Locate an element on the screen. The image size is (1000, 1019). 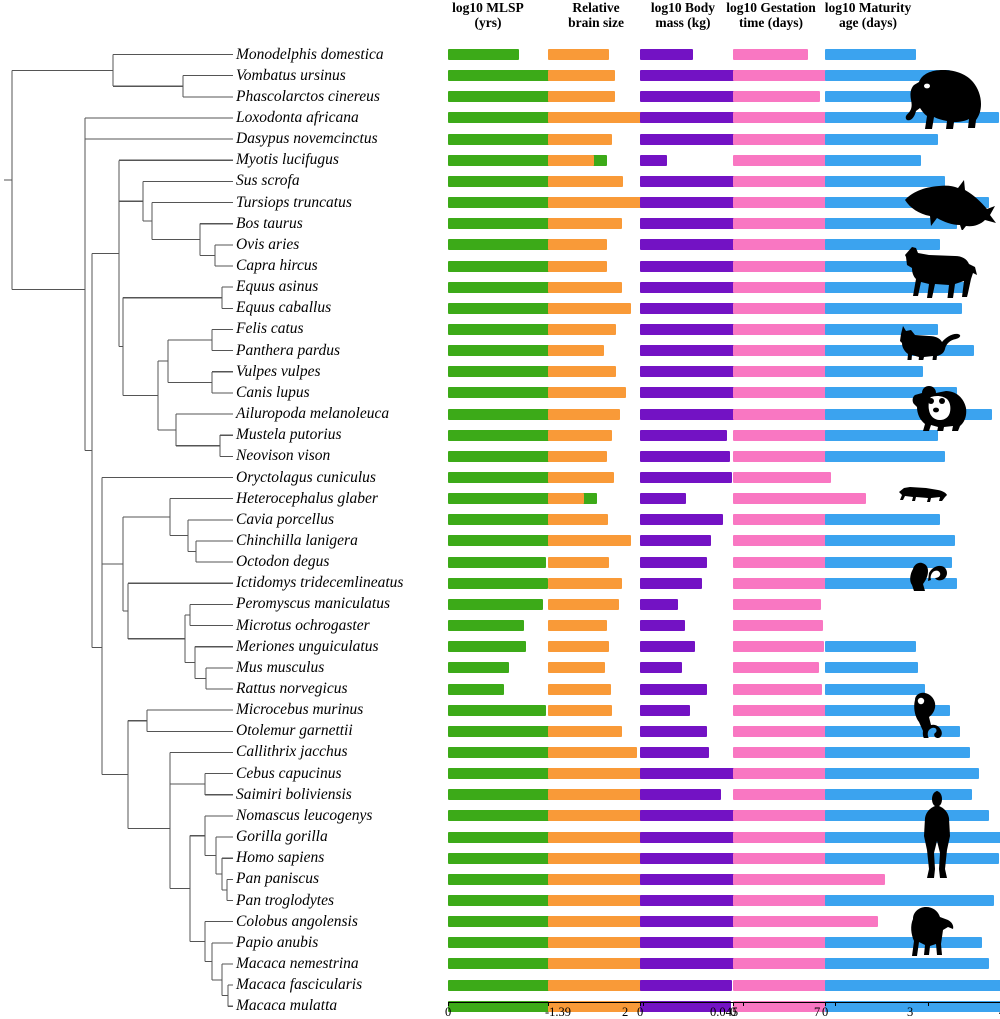
species-label: Microtus ochrogaster is located at coordinates (303, 625).